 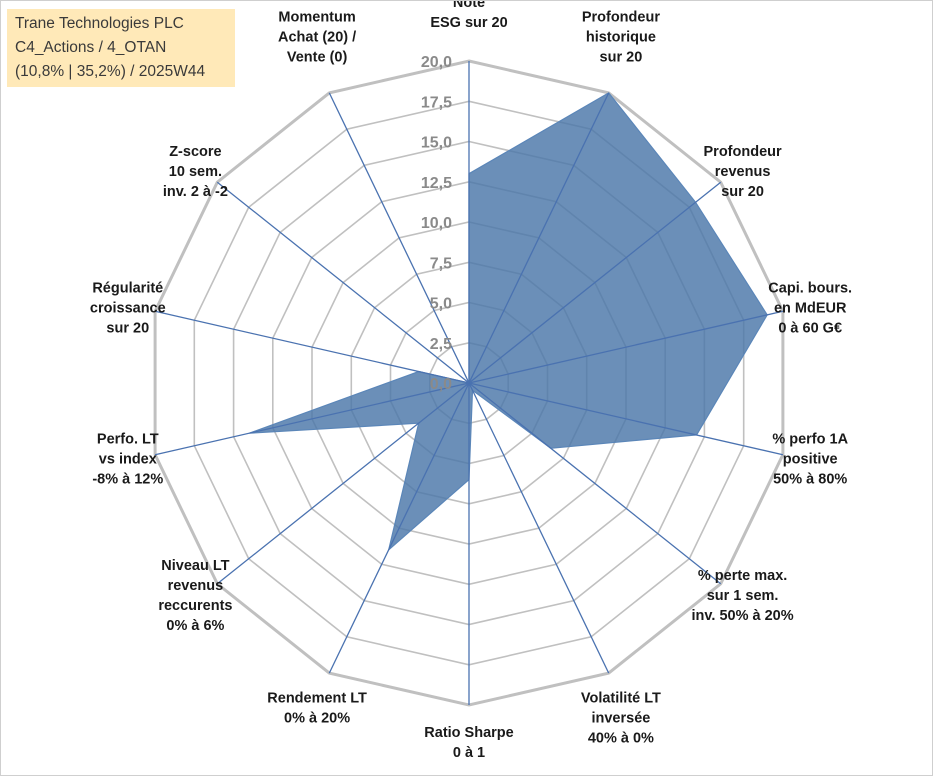 I want to click on category-label-13: Momentum Achat (20) / Vente (0), so click(x=317, y=38).